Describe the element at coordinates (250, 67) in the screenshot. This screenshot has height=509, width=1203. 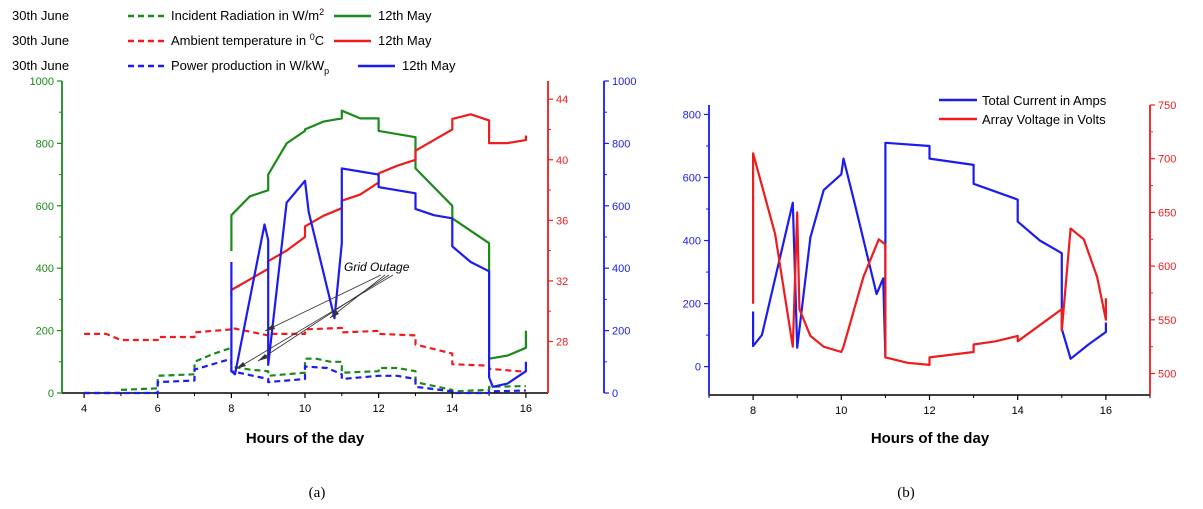
I see `legend-series-label: Power production in W/kWp` at that location.